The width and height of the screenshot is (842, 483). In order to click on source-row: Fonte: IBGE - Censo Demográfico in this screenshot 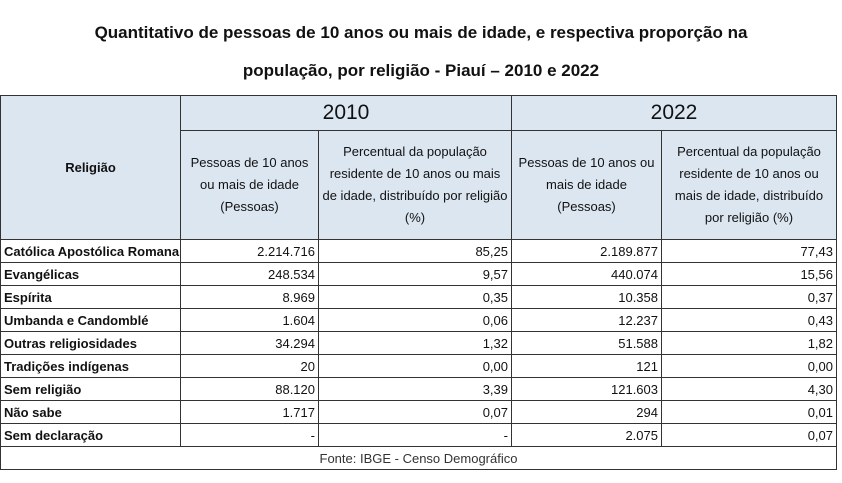, I will do `click(418, 458)`.